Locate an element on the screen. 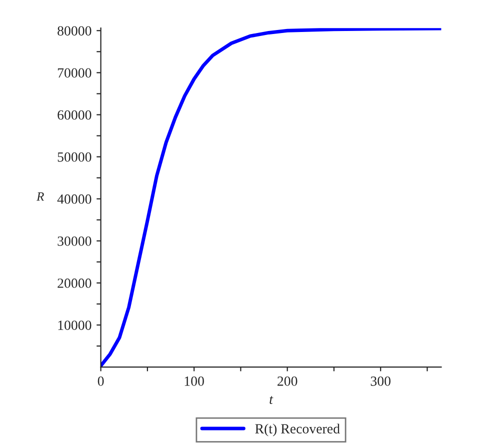 Image resolution: width=487 pixels, height=446 pixels. y-tick-label: 20000 is located at coordinates (75, 283).